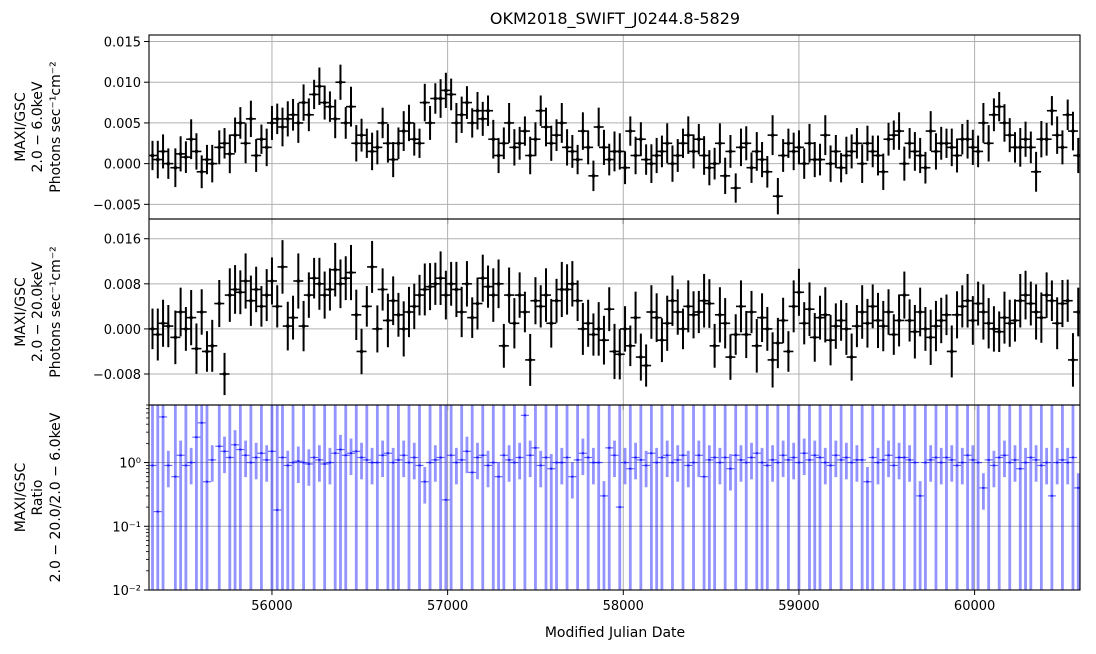  I want to click on y-tick-label: 0.015, so click(122, 43).